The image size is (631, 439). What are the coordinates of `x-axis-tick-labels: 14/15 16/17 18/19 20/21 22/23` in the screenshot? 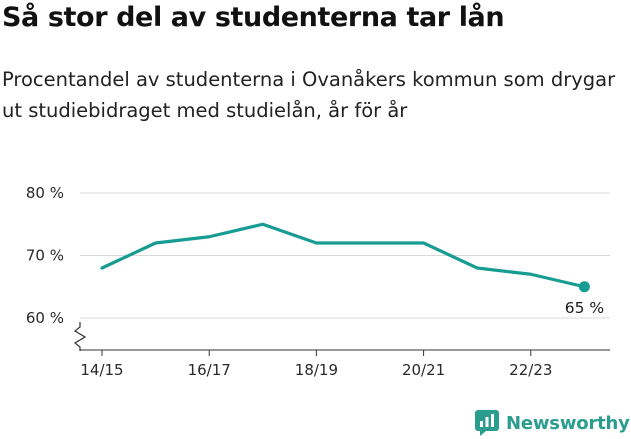 It's located at (316, 370).